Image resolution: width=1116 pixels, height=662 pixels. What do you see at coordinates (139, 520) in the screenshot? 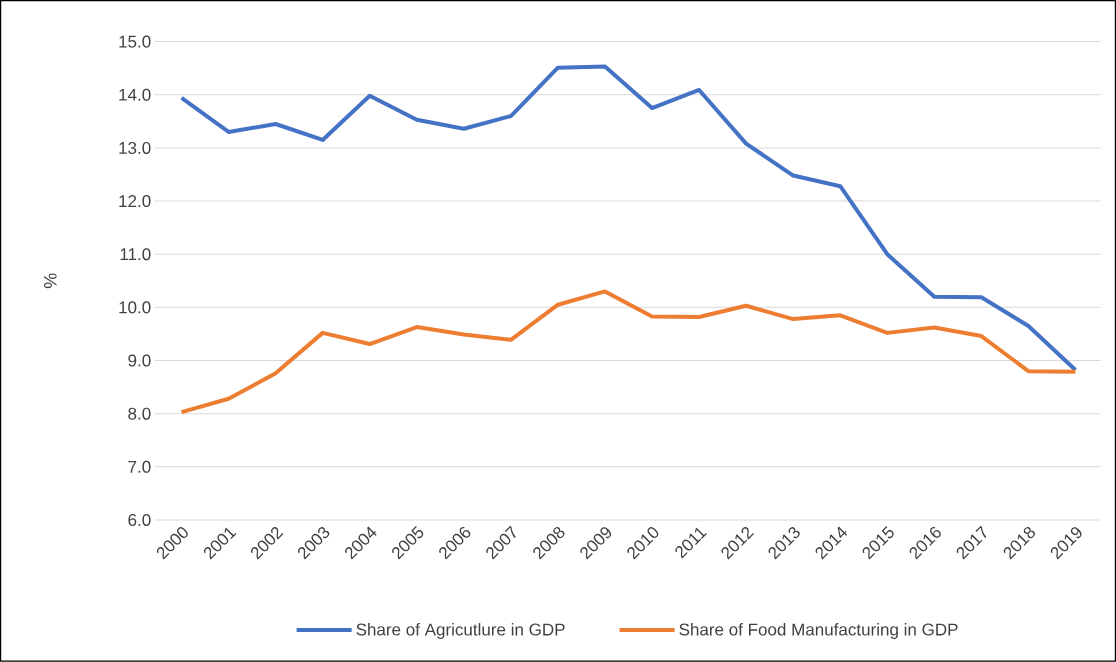
I see `y-tick-label: 6.0` at bounding box center [139, 520].